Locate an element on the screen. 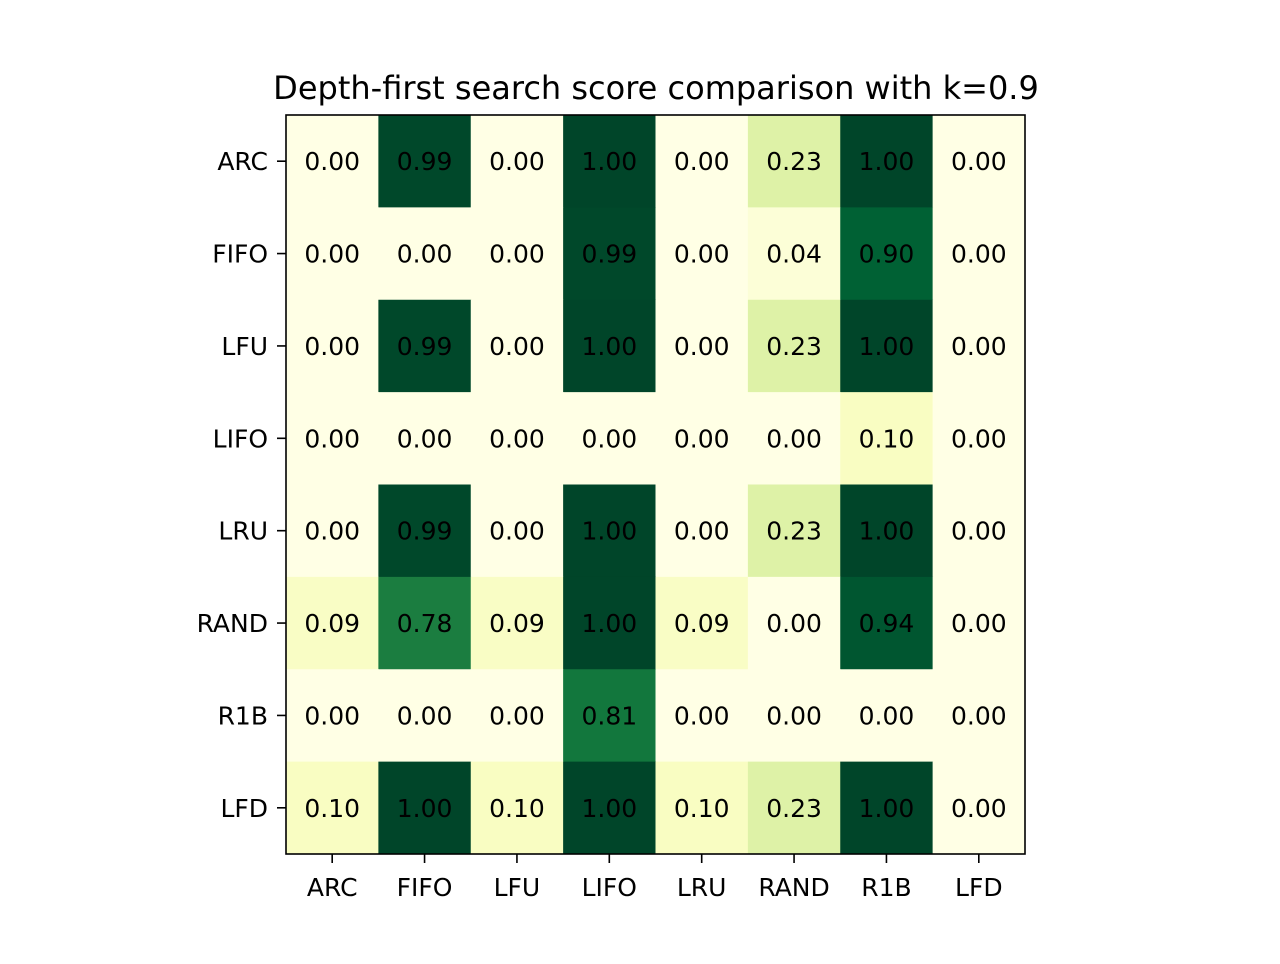 The image size is (1280, 964). heatmap-cell-lifo-r1b is located at coordinates (887, 438).